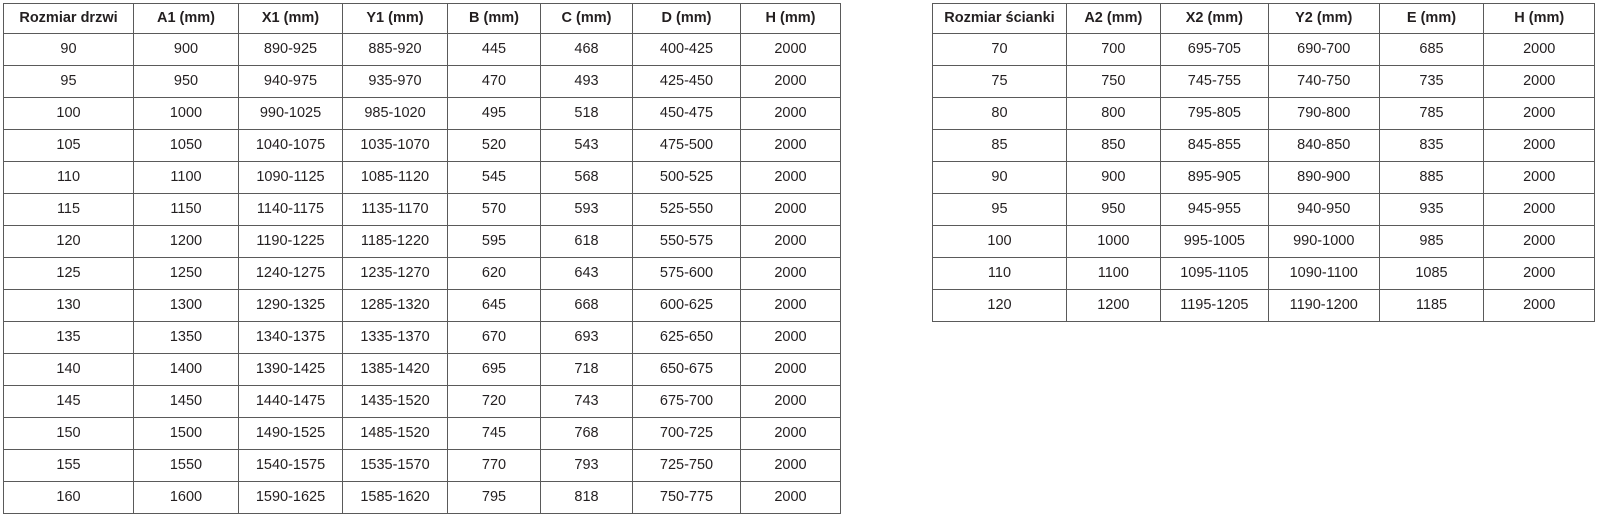  I want to click on table-cell: 1100, so click(1113, 273).